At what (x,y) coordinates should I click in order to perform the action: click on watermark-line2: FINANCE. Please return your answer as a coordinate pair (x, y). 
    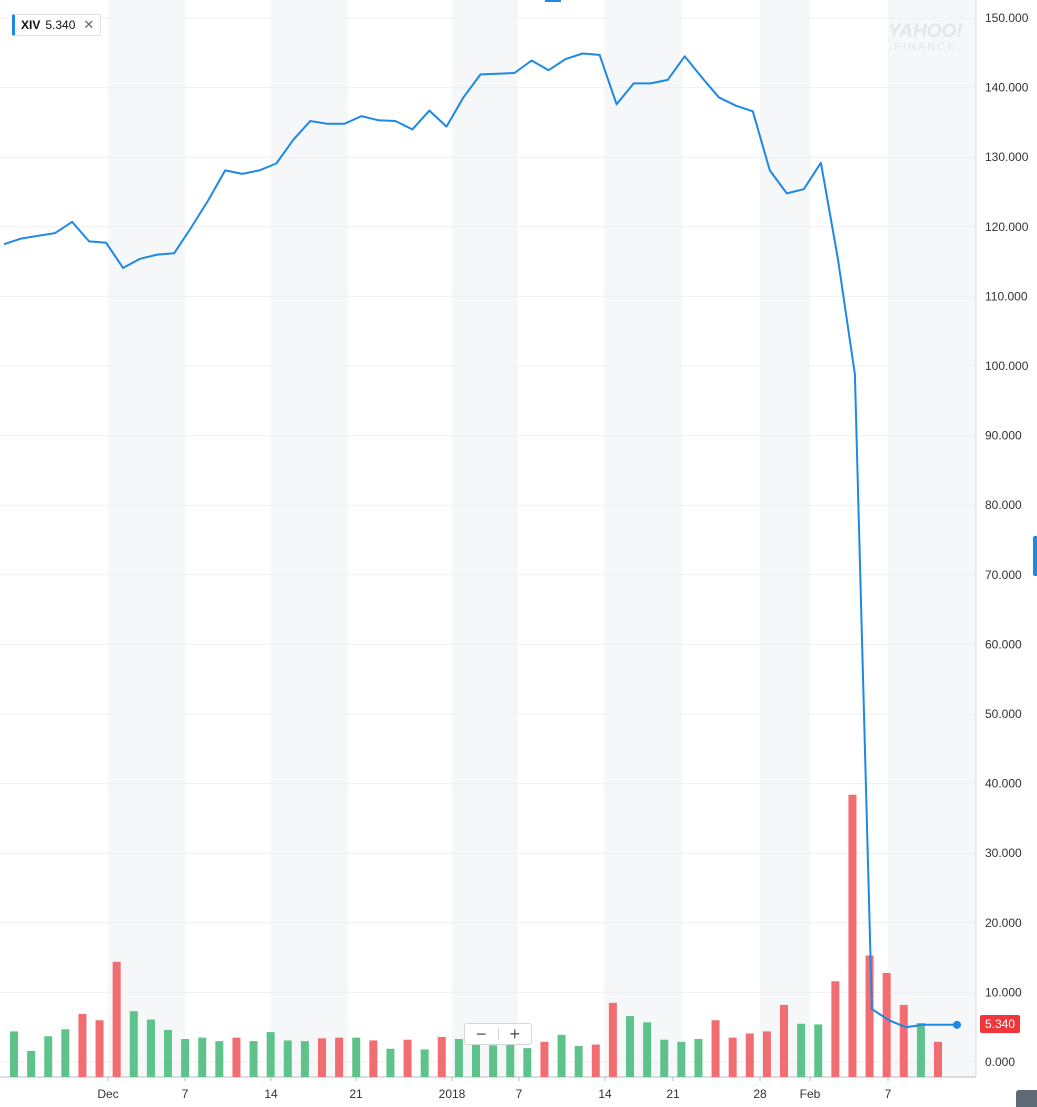
    Looking at the image, I should click on (925, 47).